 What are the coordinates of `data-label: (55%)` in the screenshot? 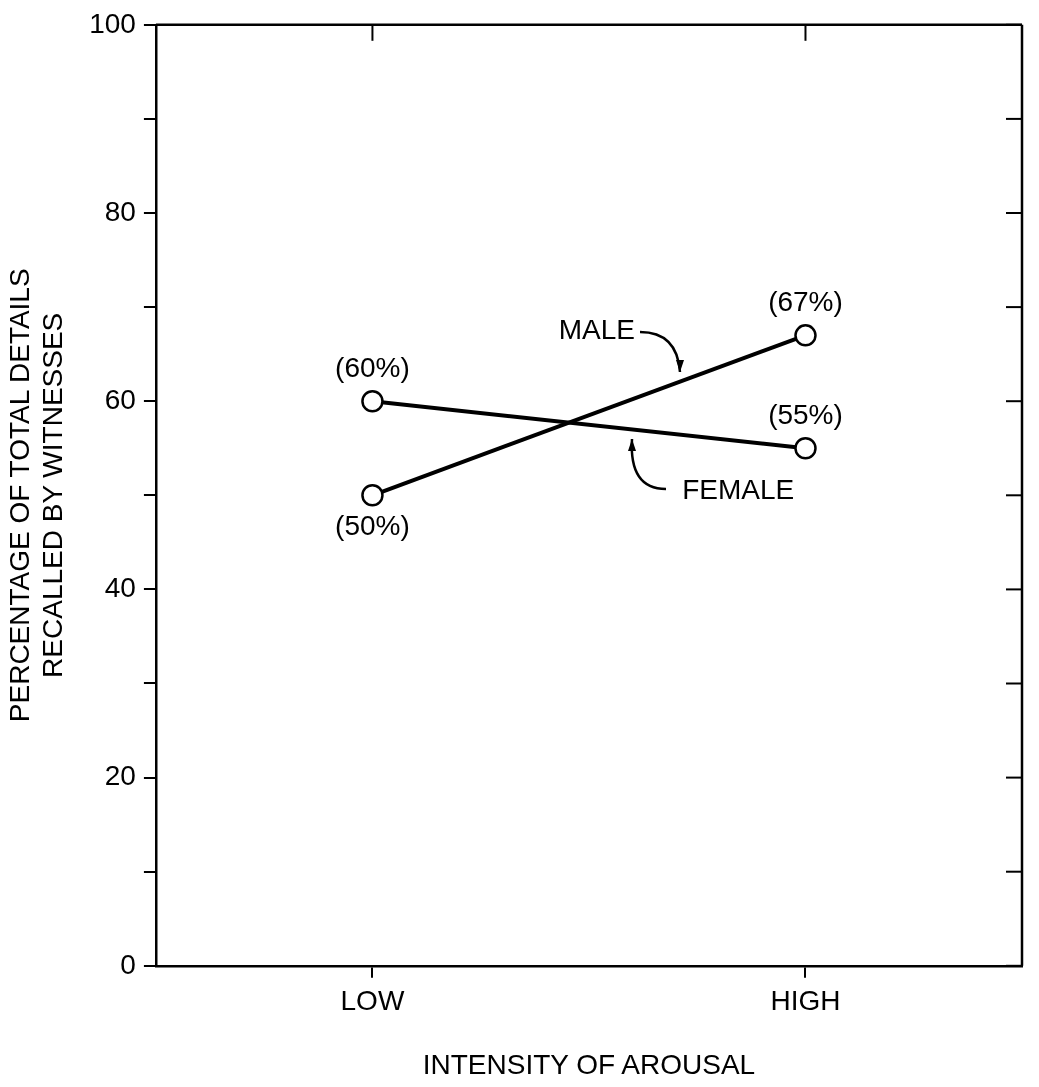 It's located at (805, 414).